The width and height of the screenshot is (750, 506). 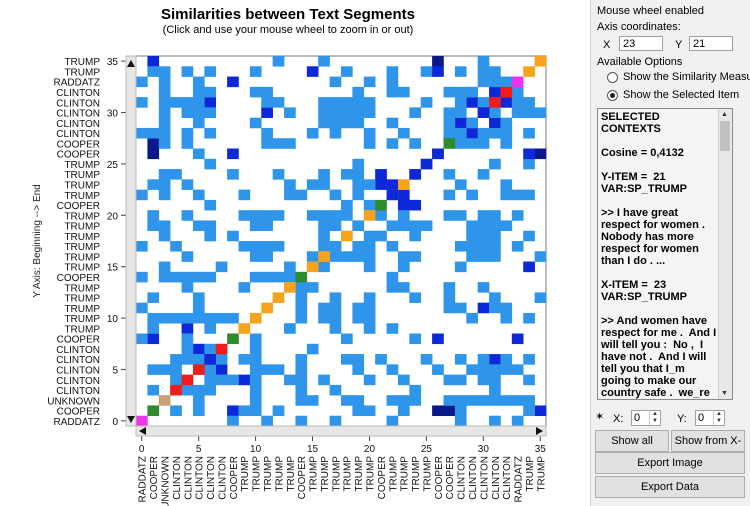 I want to click on contexts-scroll-down-icon: ▼, so click(x=724, y=393).